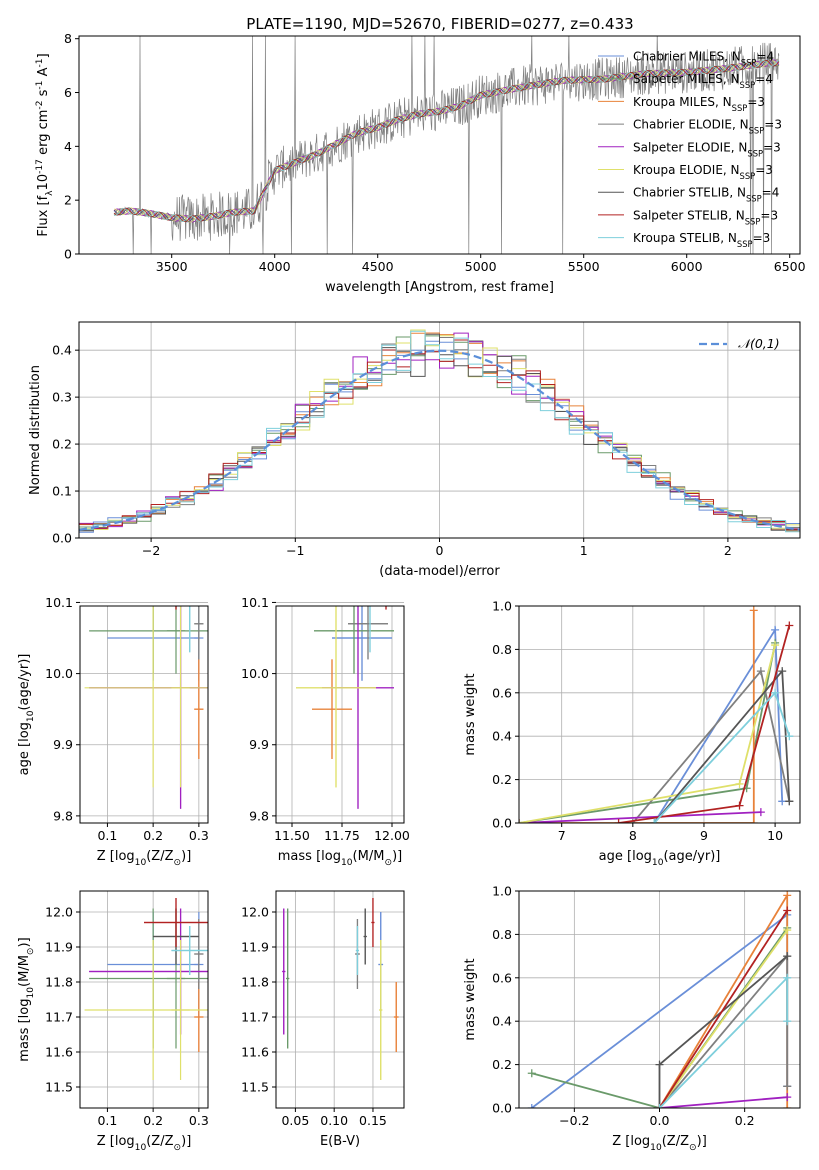 This screenshot has width=819, height=1170. What do you see at coordinates (255, 602) in the screenshot?
I see `y-tick-label: 10.1` at bounding box center [255, 602].